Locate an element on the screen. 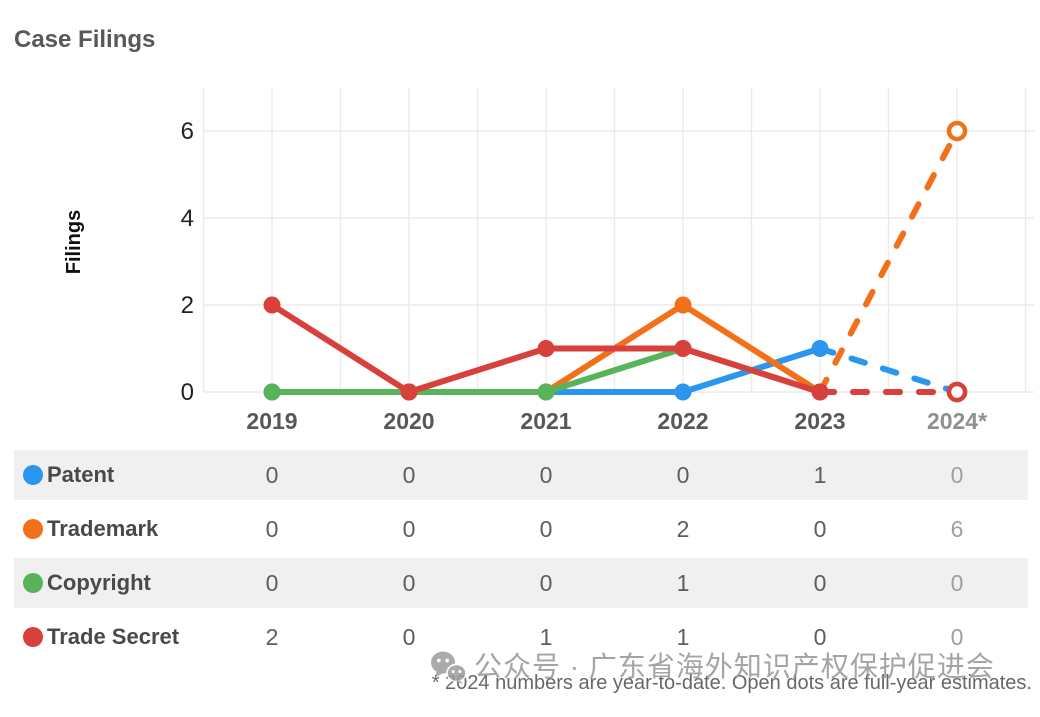 Image resolution: width=1040 pixels, height=717 pixels. table-row-patent: Patent 0 0 0 0 1 0 is located at coordinates (521, 475).